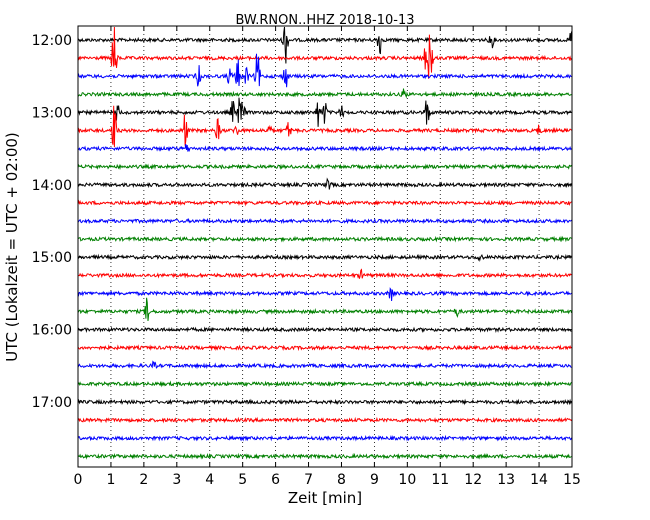 The height and width of the screenshot is (520, 650). Describe the element at coordinates (473, 480) in the screenshot. I see `x-tick-label: 12` at that location.